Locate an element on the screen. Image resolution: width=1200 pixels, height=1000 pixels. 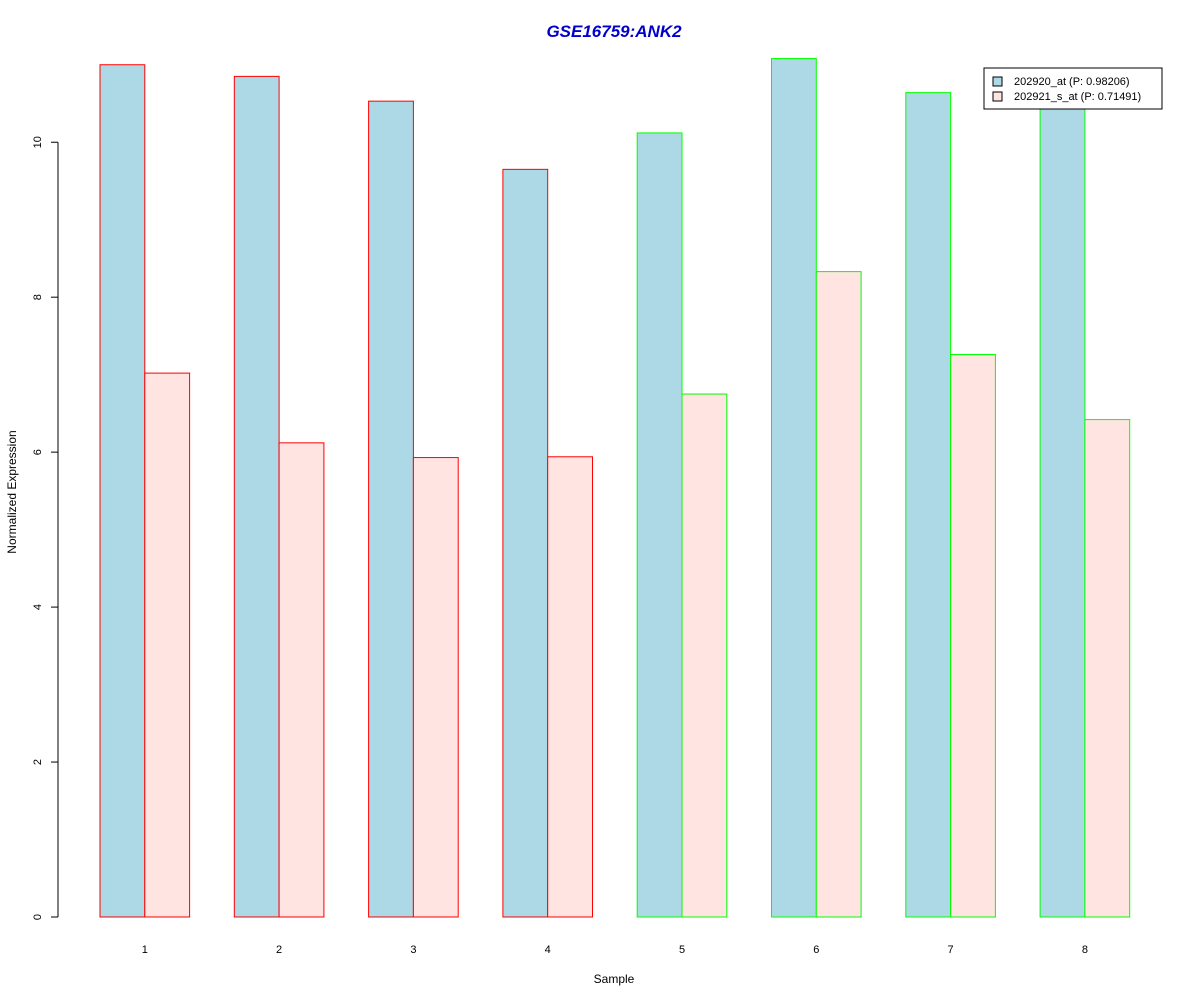
y-tick-label: 10 is located at coordinates (38, 142).